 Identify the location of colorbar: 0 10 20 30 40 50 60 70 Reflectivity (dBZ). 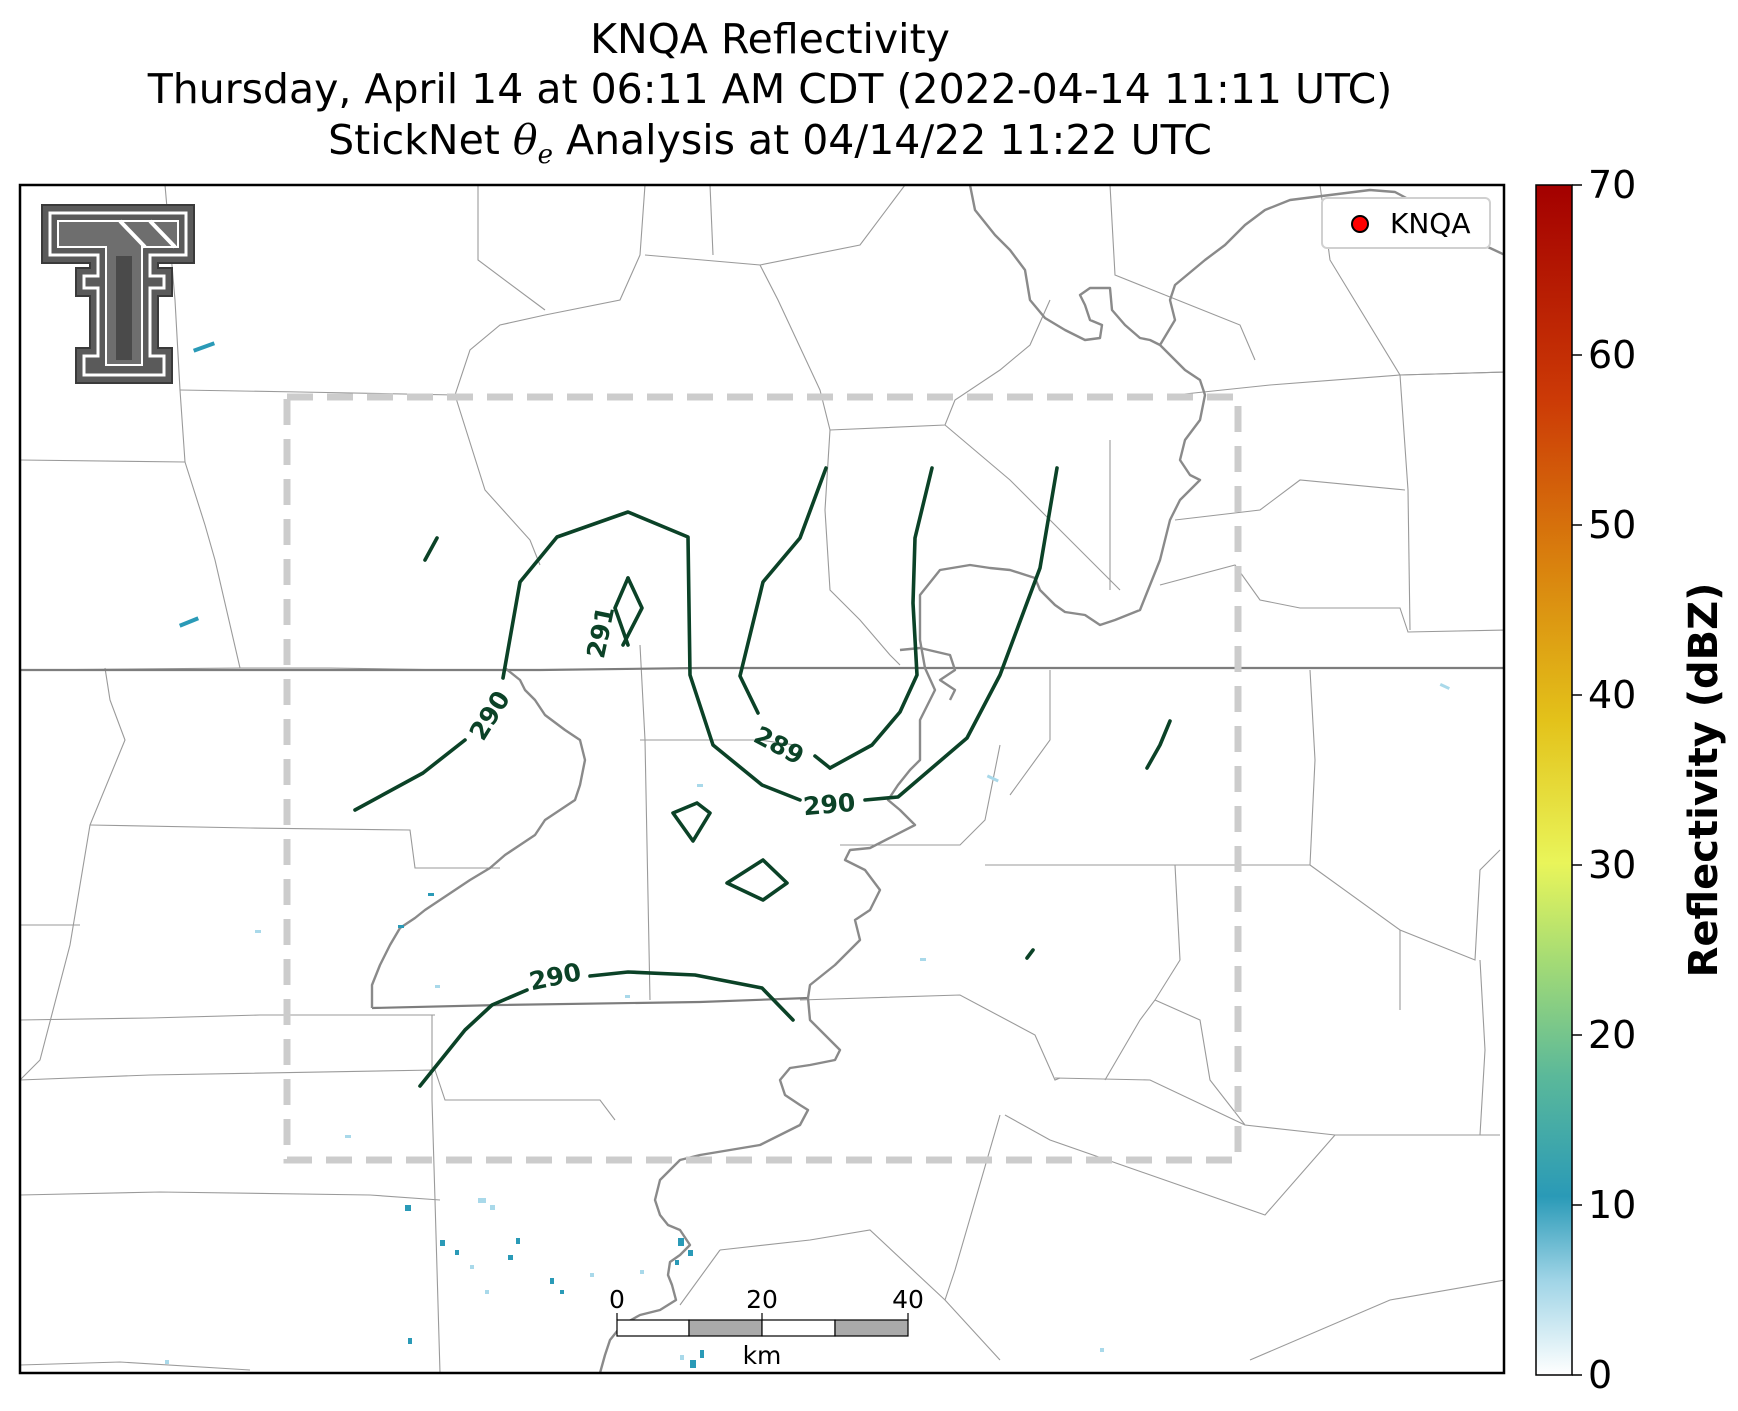
(1631, 780).